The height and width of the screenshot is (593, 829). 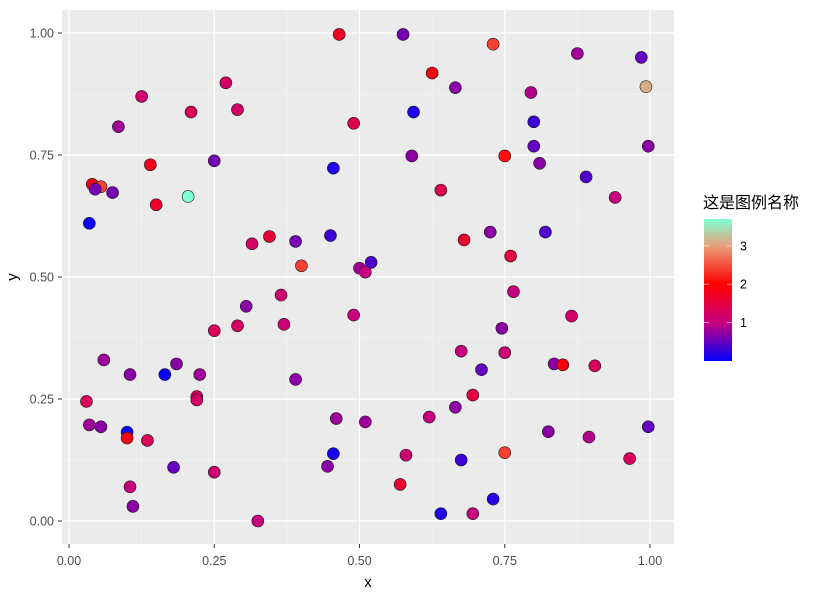 What do you see at coordinates (751, 277) in the screenshot?
I see `colorbar-legend: 这是图例名称 1 2 3` at bounding box center [751, 277].